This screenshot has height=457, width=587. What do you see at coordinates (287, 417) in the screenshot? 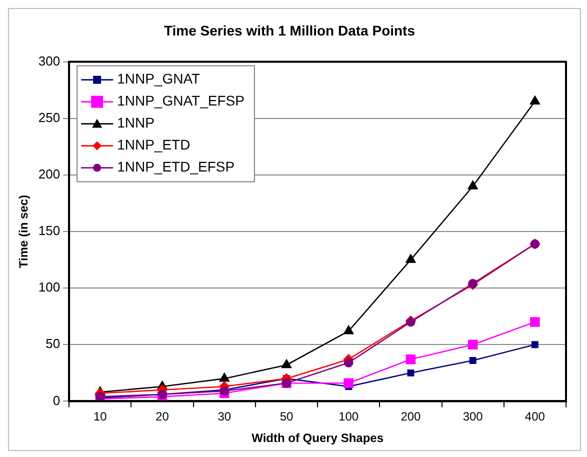
I see `x-tick-label: 50` at bounding box center [287, 417].